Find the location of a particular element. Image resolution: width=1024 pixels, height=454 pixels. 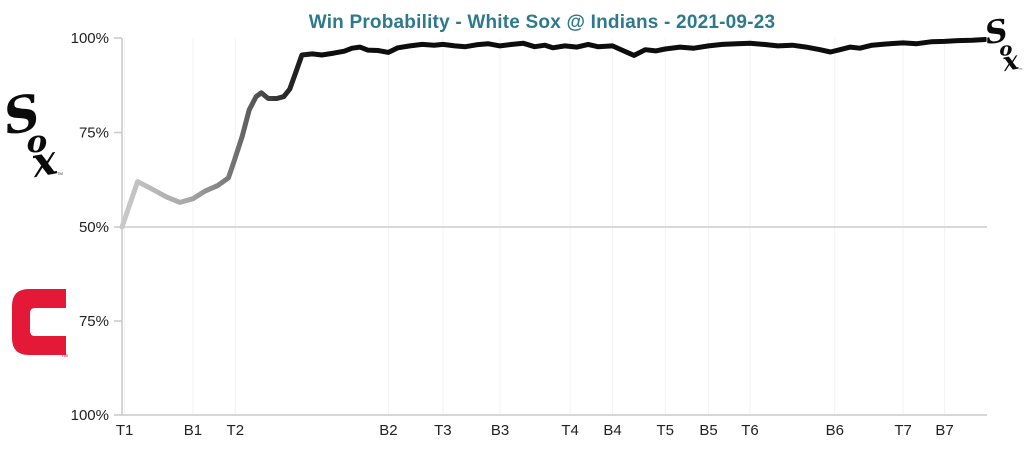

x-tick-label: T3 is located at coordinates (443, 430).